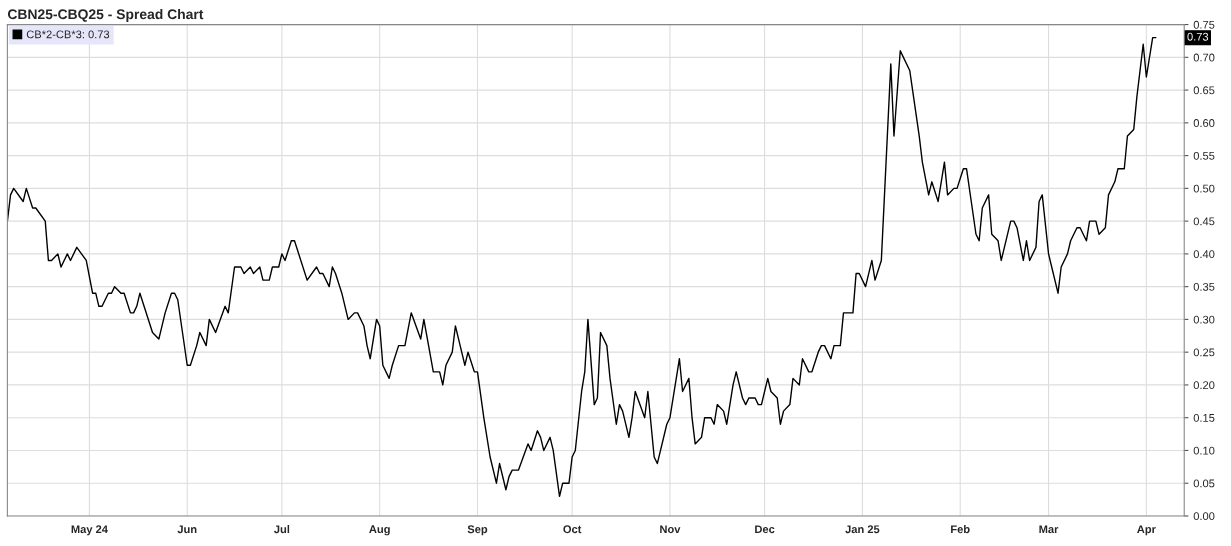  Describe the element at coordinates (1204, 319) in the screenshot. I see `y-tick-label: 0.30` at that location.